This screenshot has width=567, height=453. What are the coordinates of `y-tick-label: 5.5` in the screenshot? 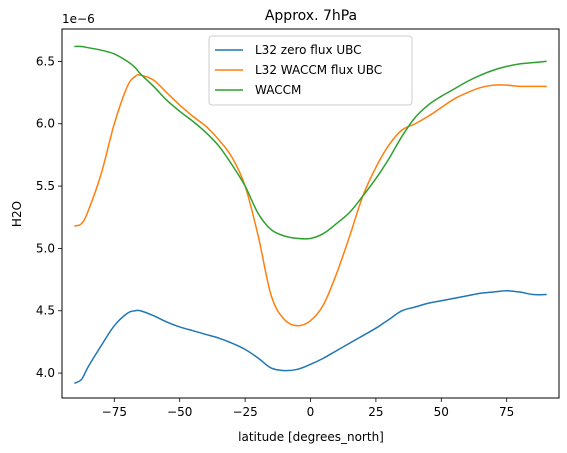 It's located at (45, 186).